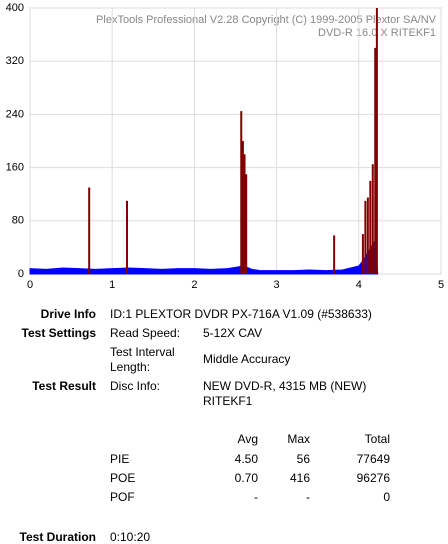 This screenshot has height=544, width=448. Describe the element at coordinates (386, 497) in the screenshot. I see `cell: 0` at that location.